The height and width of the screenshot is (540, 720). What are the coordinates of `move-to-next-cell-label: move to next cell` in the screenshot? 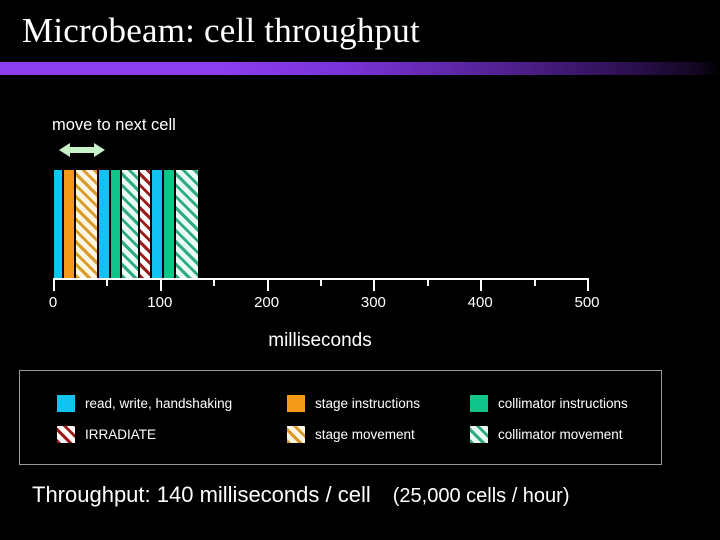 It's located at (114, 125).